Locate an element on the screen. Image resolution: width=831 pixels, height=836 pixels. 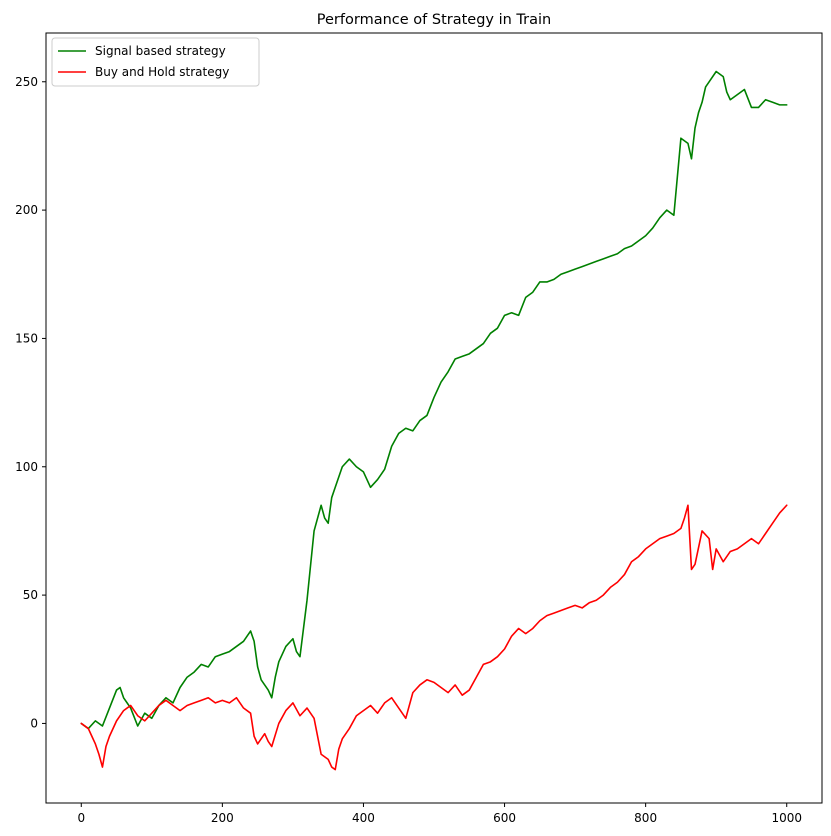
y-tick-label: 50 is located at coordinates (30, 595).